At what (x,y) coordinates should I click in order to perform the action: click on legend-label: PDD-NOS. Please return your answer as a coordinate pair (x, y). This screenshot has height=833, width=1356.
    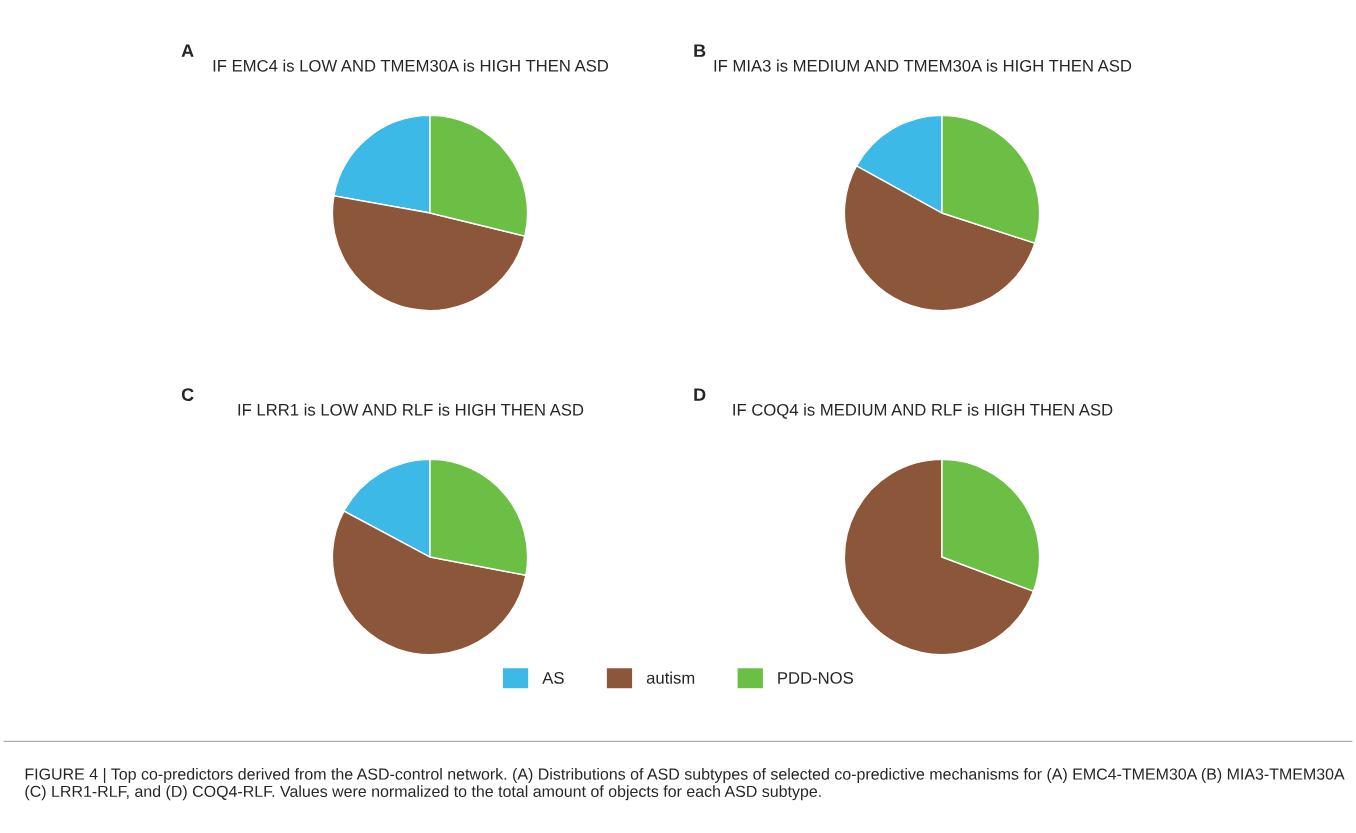
    Looking at the image, I should click on (815, 678).